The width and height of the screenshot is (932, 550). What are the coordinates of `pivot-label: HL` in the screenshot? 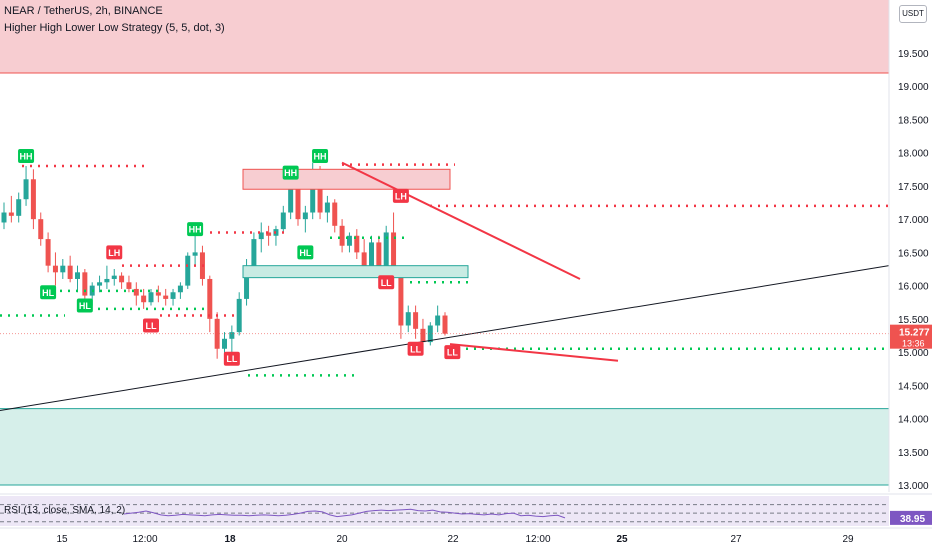 It's located at (85, 306).